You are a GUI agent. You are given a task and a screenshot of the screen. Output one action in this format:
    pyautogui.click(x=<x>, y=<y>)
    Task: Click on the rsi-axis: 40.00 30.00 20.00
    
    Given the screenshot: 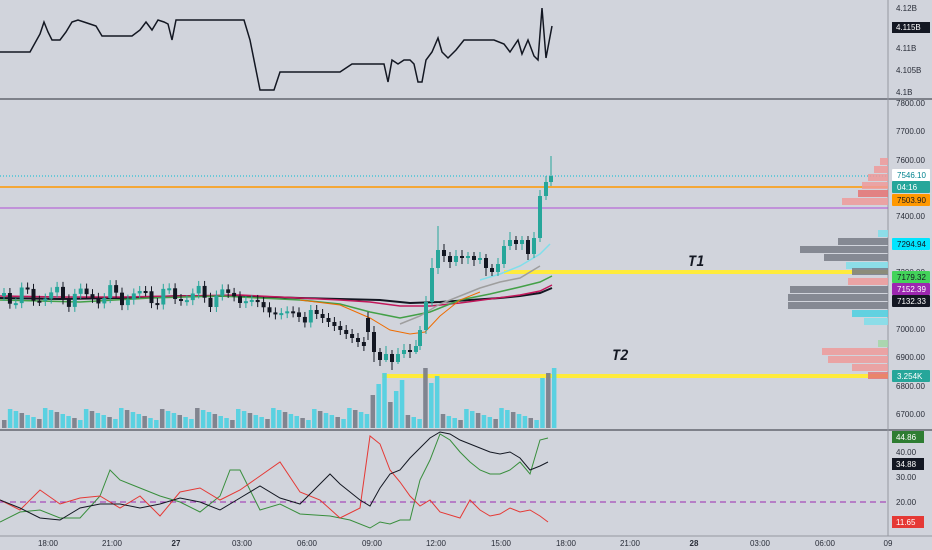 What is the action you would take?
    pyautogui.click(x=906, y=477)
    